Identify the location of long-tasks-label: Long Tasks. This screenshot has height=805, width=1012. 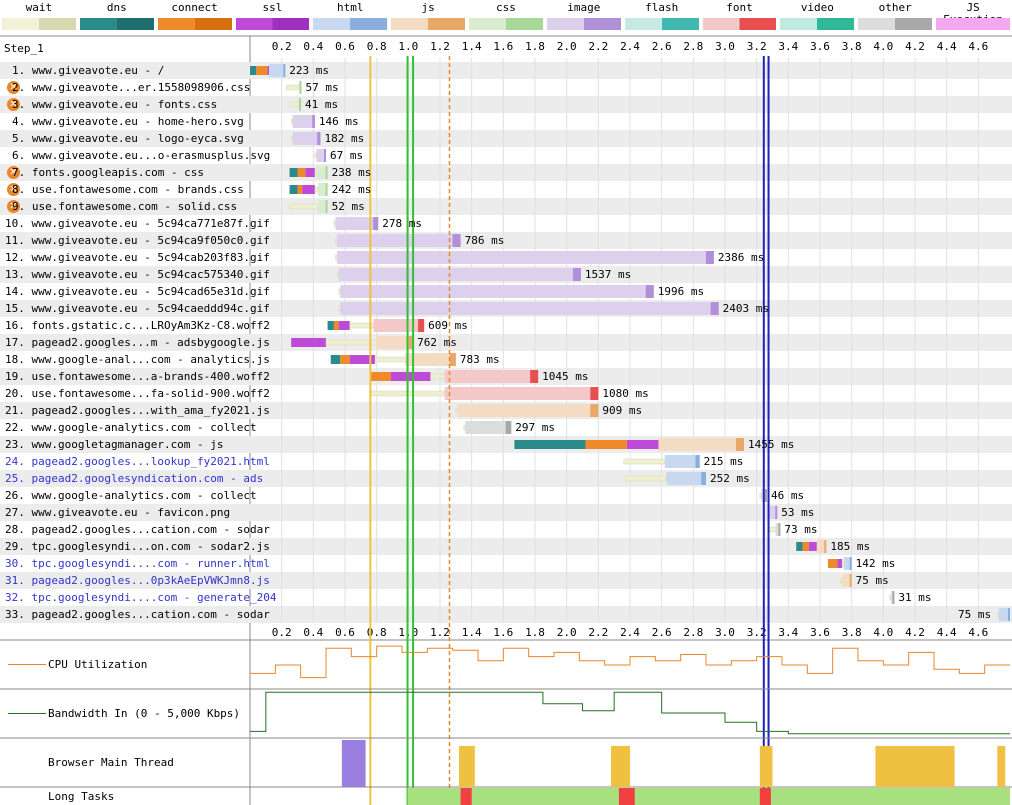
(81, 796).